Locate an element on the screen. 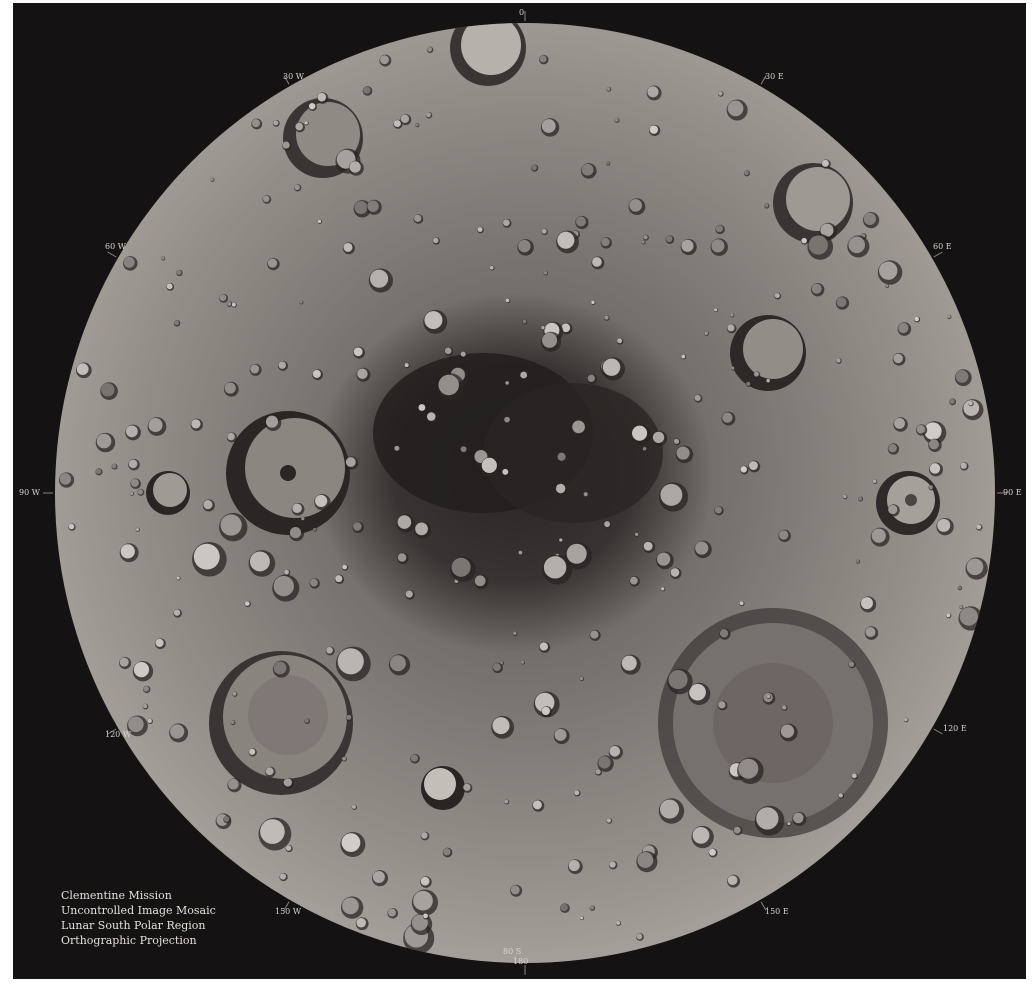 This screenshot has width=1033, height=985. label-lon-30e: 30 E is located at coordinates (774, 76).